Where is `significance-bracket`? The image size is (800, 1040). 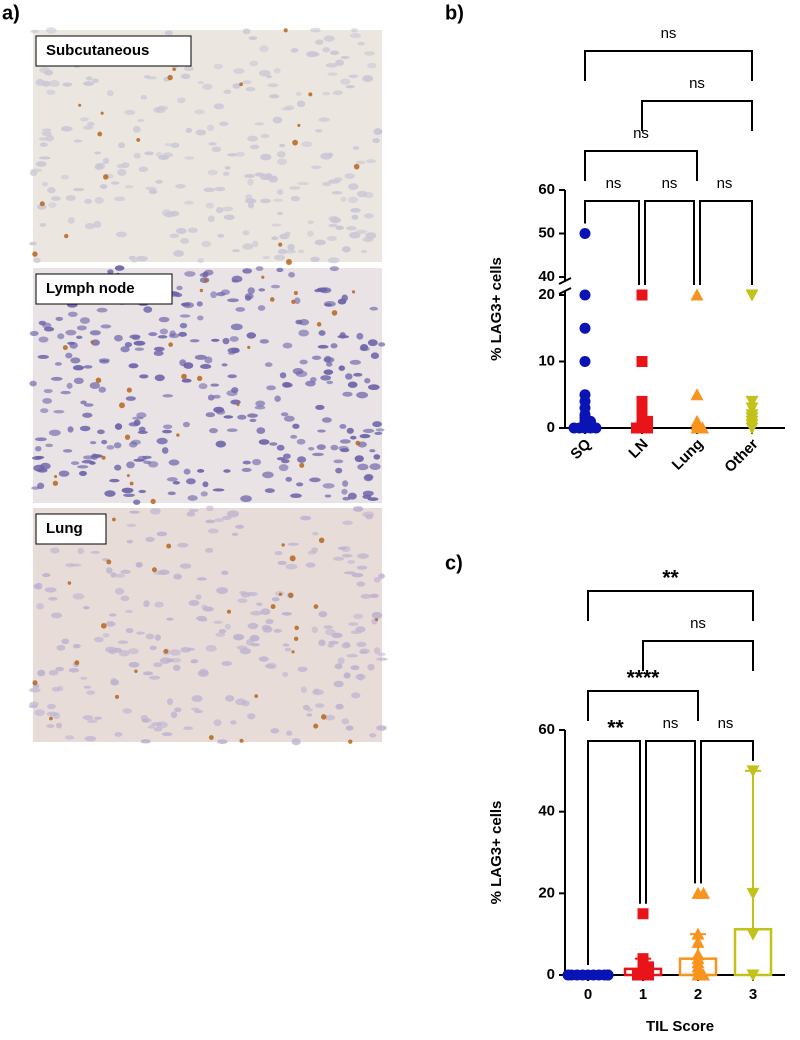
significance-bracket is located at coordinates (668, 65).